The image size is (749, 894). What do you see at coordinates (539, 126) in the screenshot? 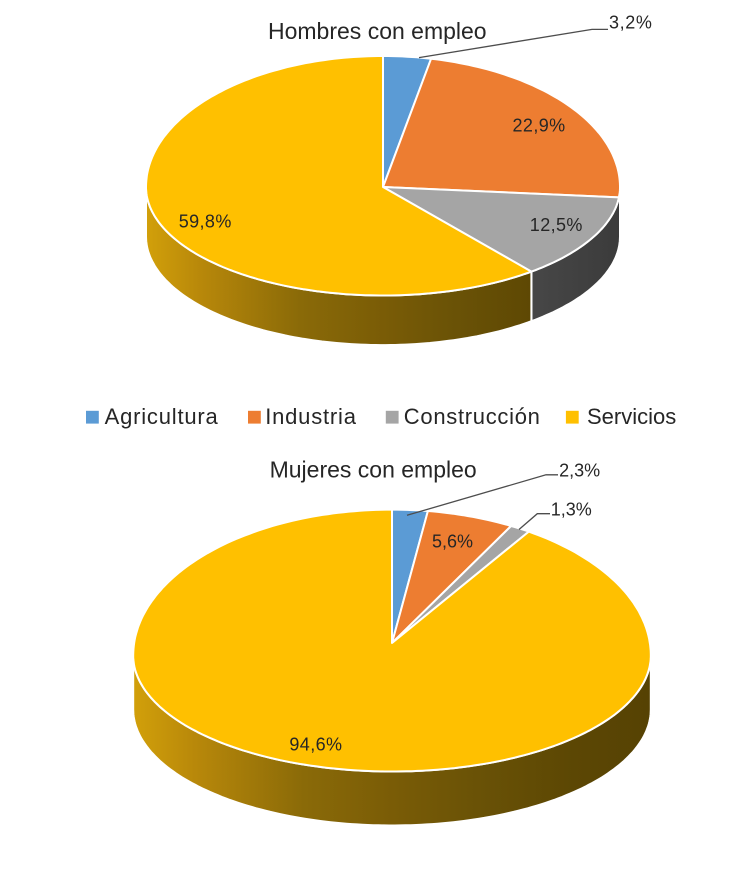
I see `svg-text: 22,9%` at bounding box center [539, 126].